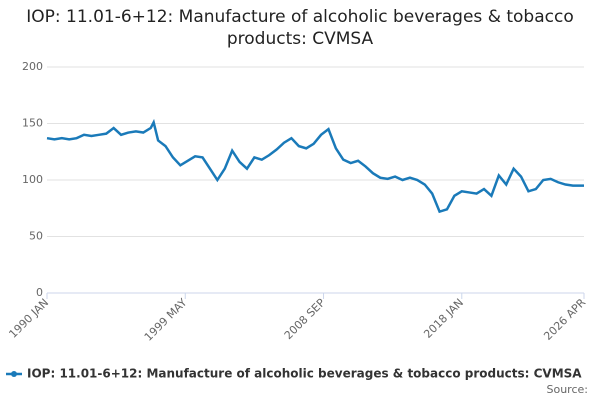 The image size is (600, 400). Describe the element at coordinates (32, 66) in the screenshot. I see `y-tick-label: 200` at that location.